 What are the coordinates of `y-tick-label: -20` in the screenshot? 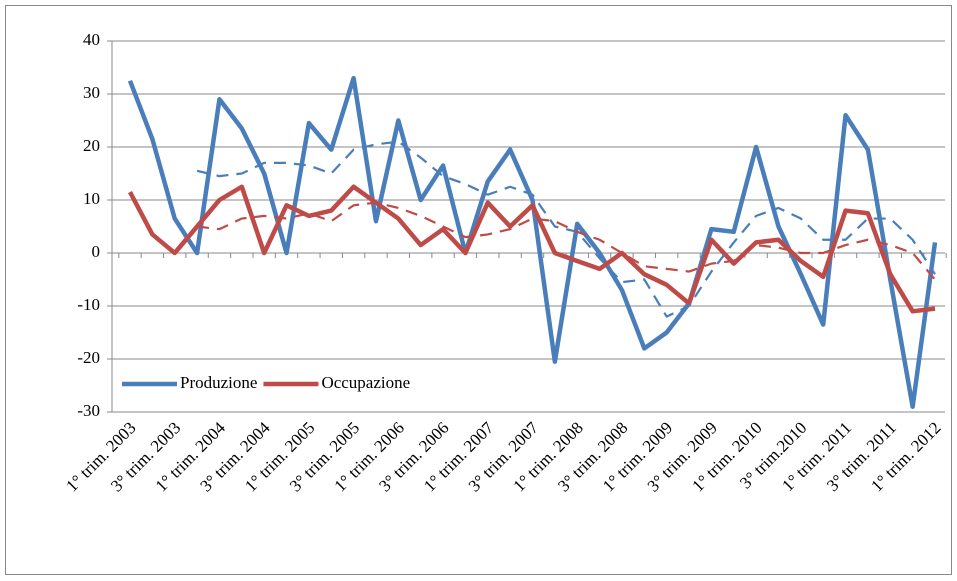 It's located at (88, 357).